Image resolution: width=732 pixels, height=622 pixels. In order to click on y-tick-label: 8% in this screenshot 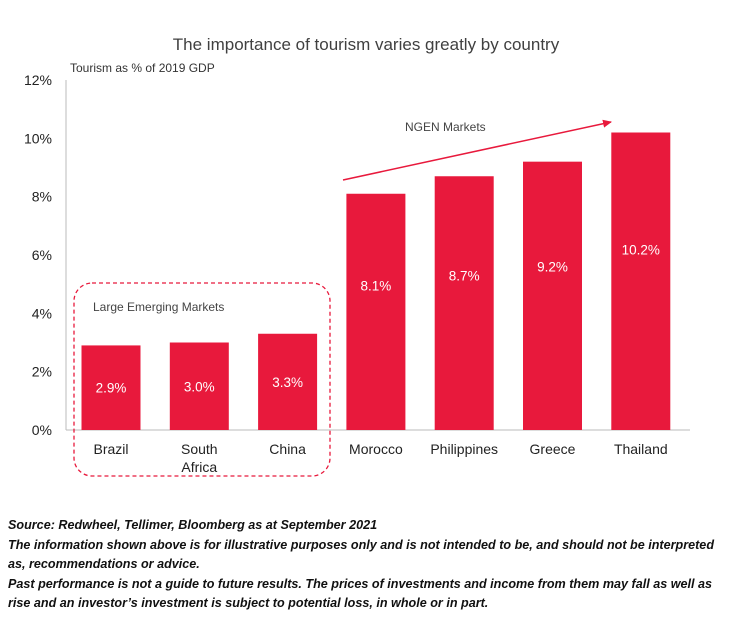, I will do `click(42, 197)`.